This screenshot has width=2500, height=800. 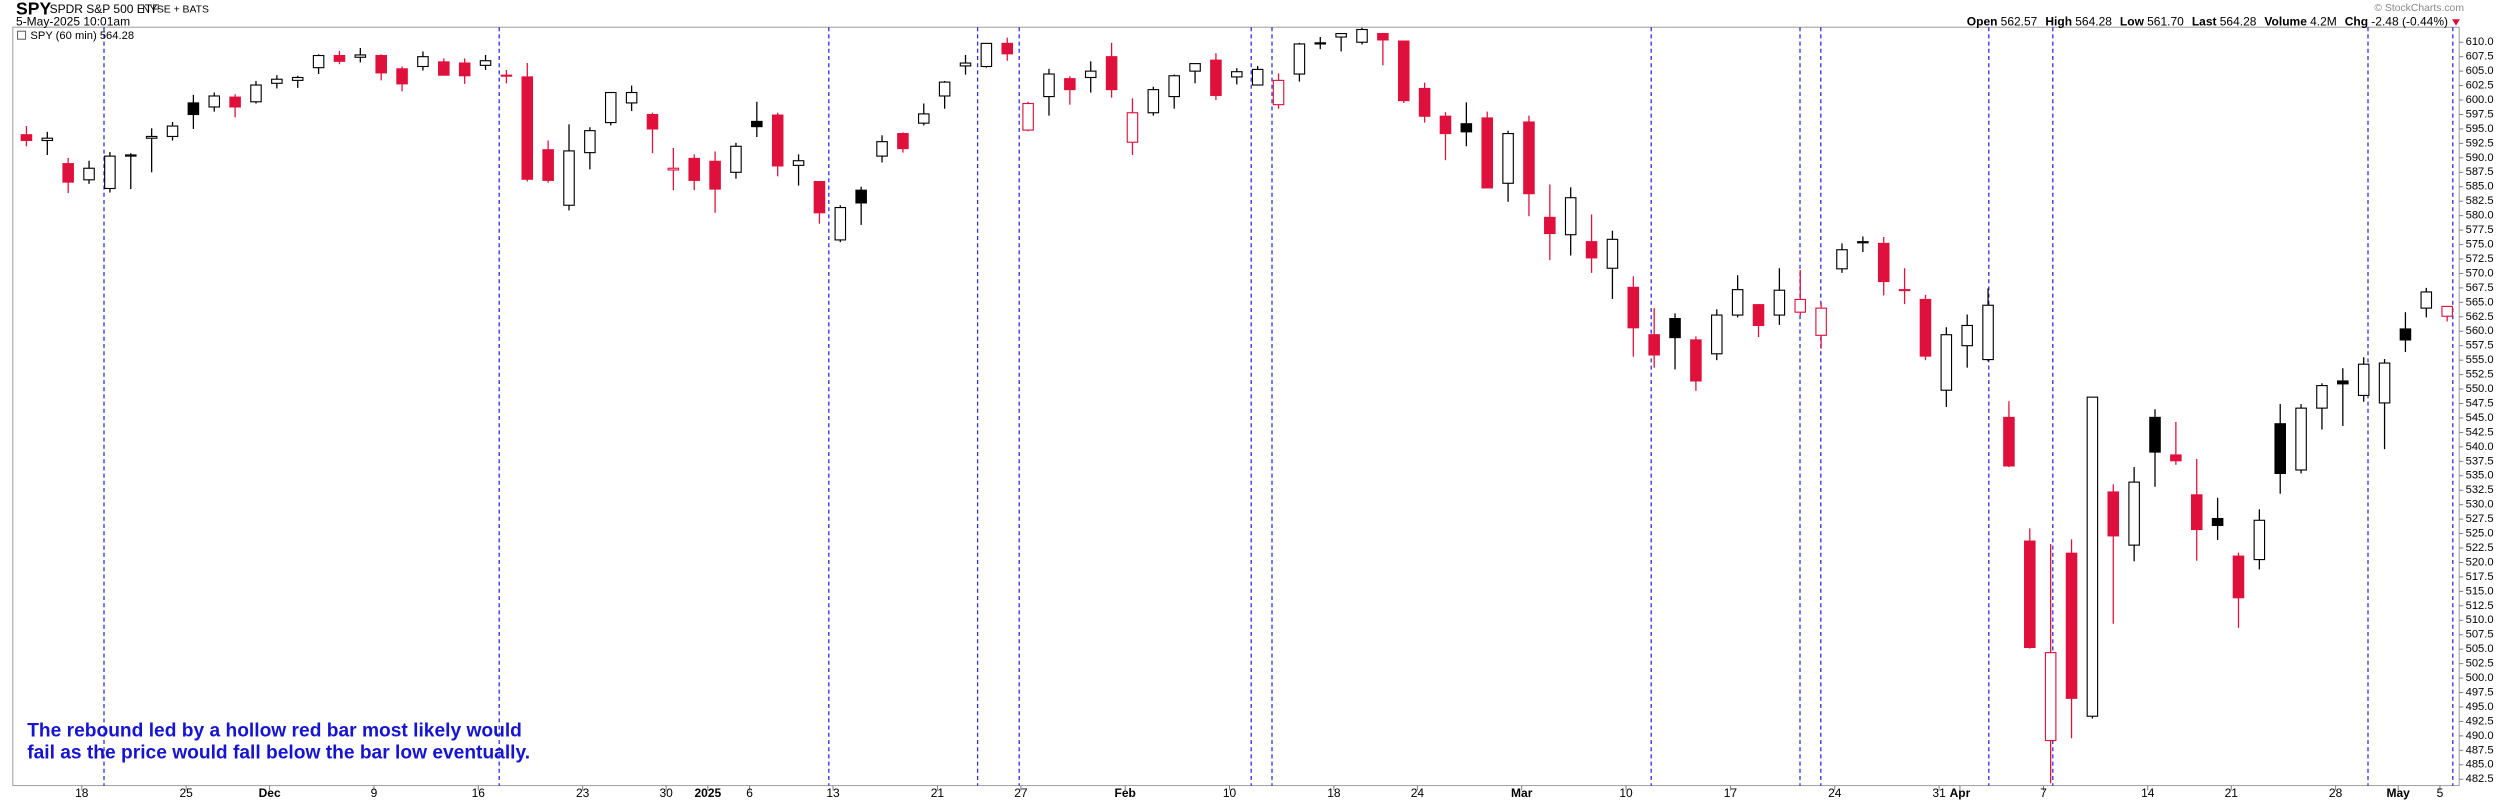 What do you see at coordinates (583, 793) in the screenshot?
I see `x-tick-label: 23` at bounding box center [583, 793].